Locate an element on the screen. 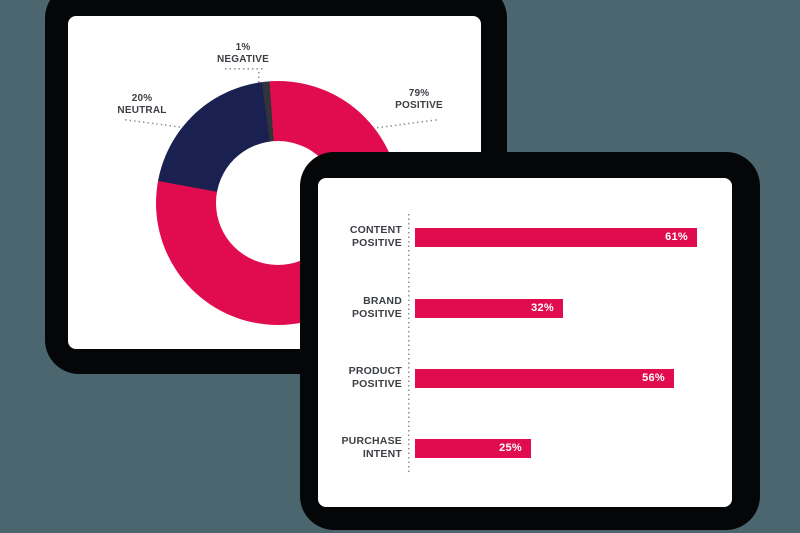 This screenshot has width=800, height=533. bar-label-content-positive: CONTENT POSITIVE is located at coordinates (360, 237).